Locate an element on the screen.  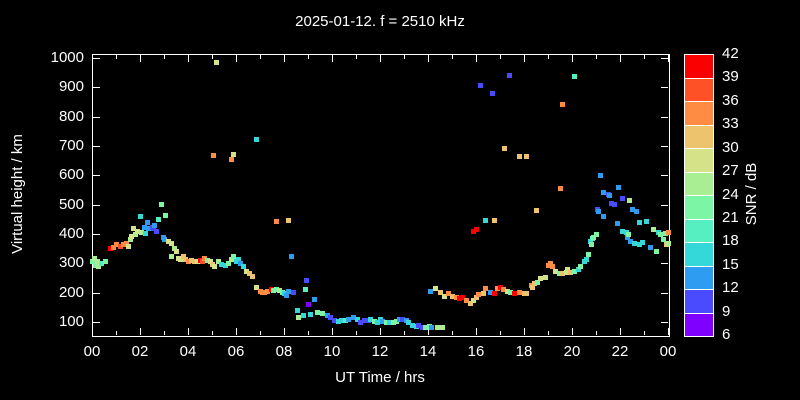
colorbar-tick-label: 9 is located at coordinates (726, 311).